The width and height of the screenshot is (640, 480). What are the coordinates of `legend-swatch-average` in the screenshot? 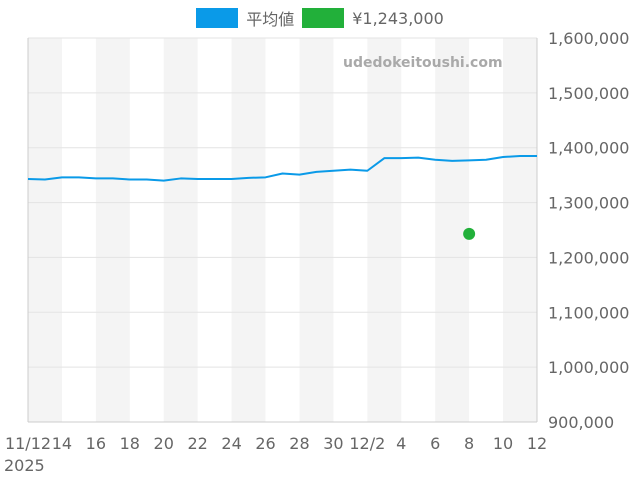 It's located at (217, 18).